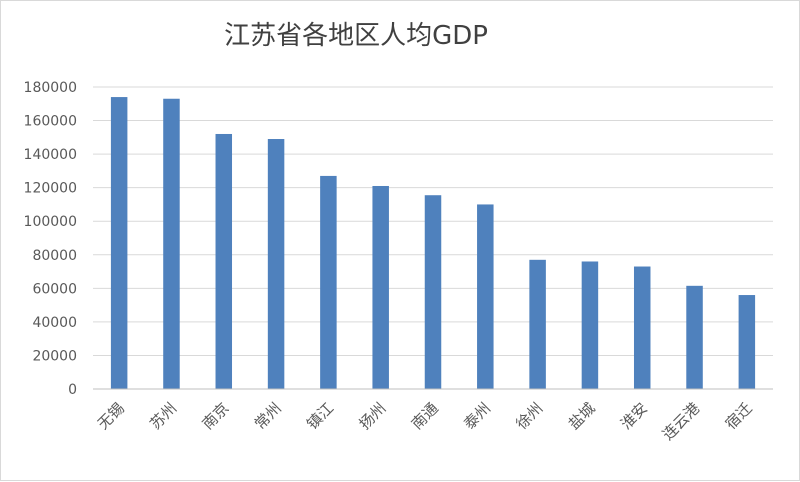 Image resolution: width=800 pixels, height=482 pixels. I want to click on x-axis-category-labels: 无锡 苏州 南京 常州 镇江 扬州 南通 泰州 徐州 盐城 淮安 连云港 宿迁, so click(425, 421).